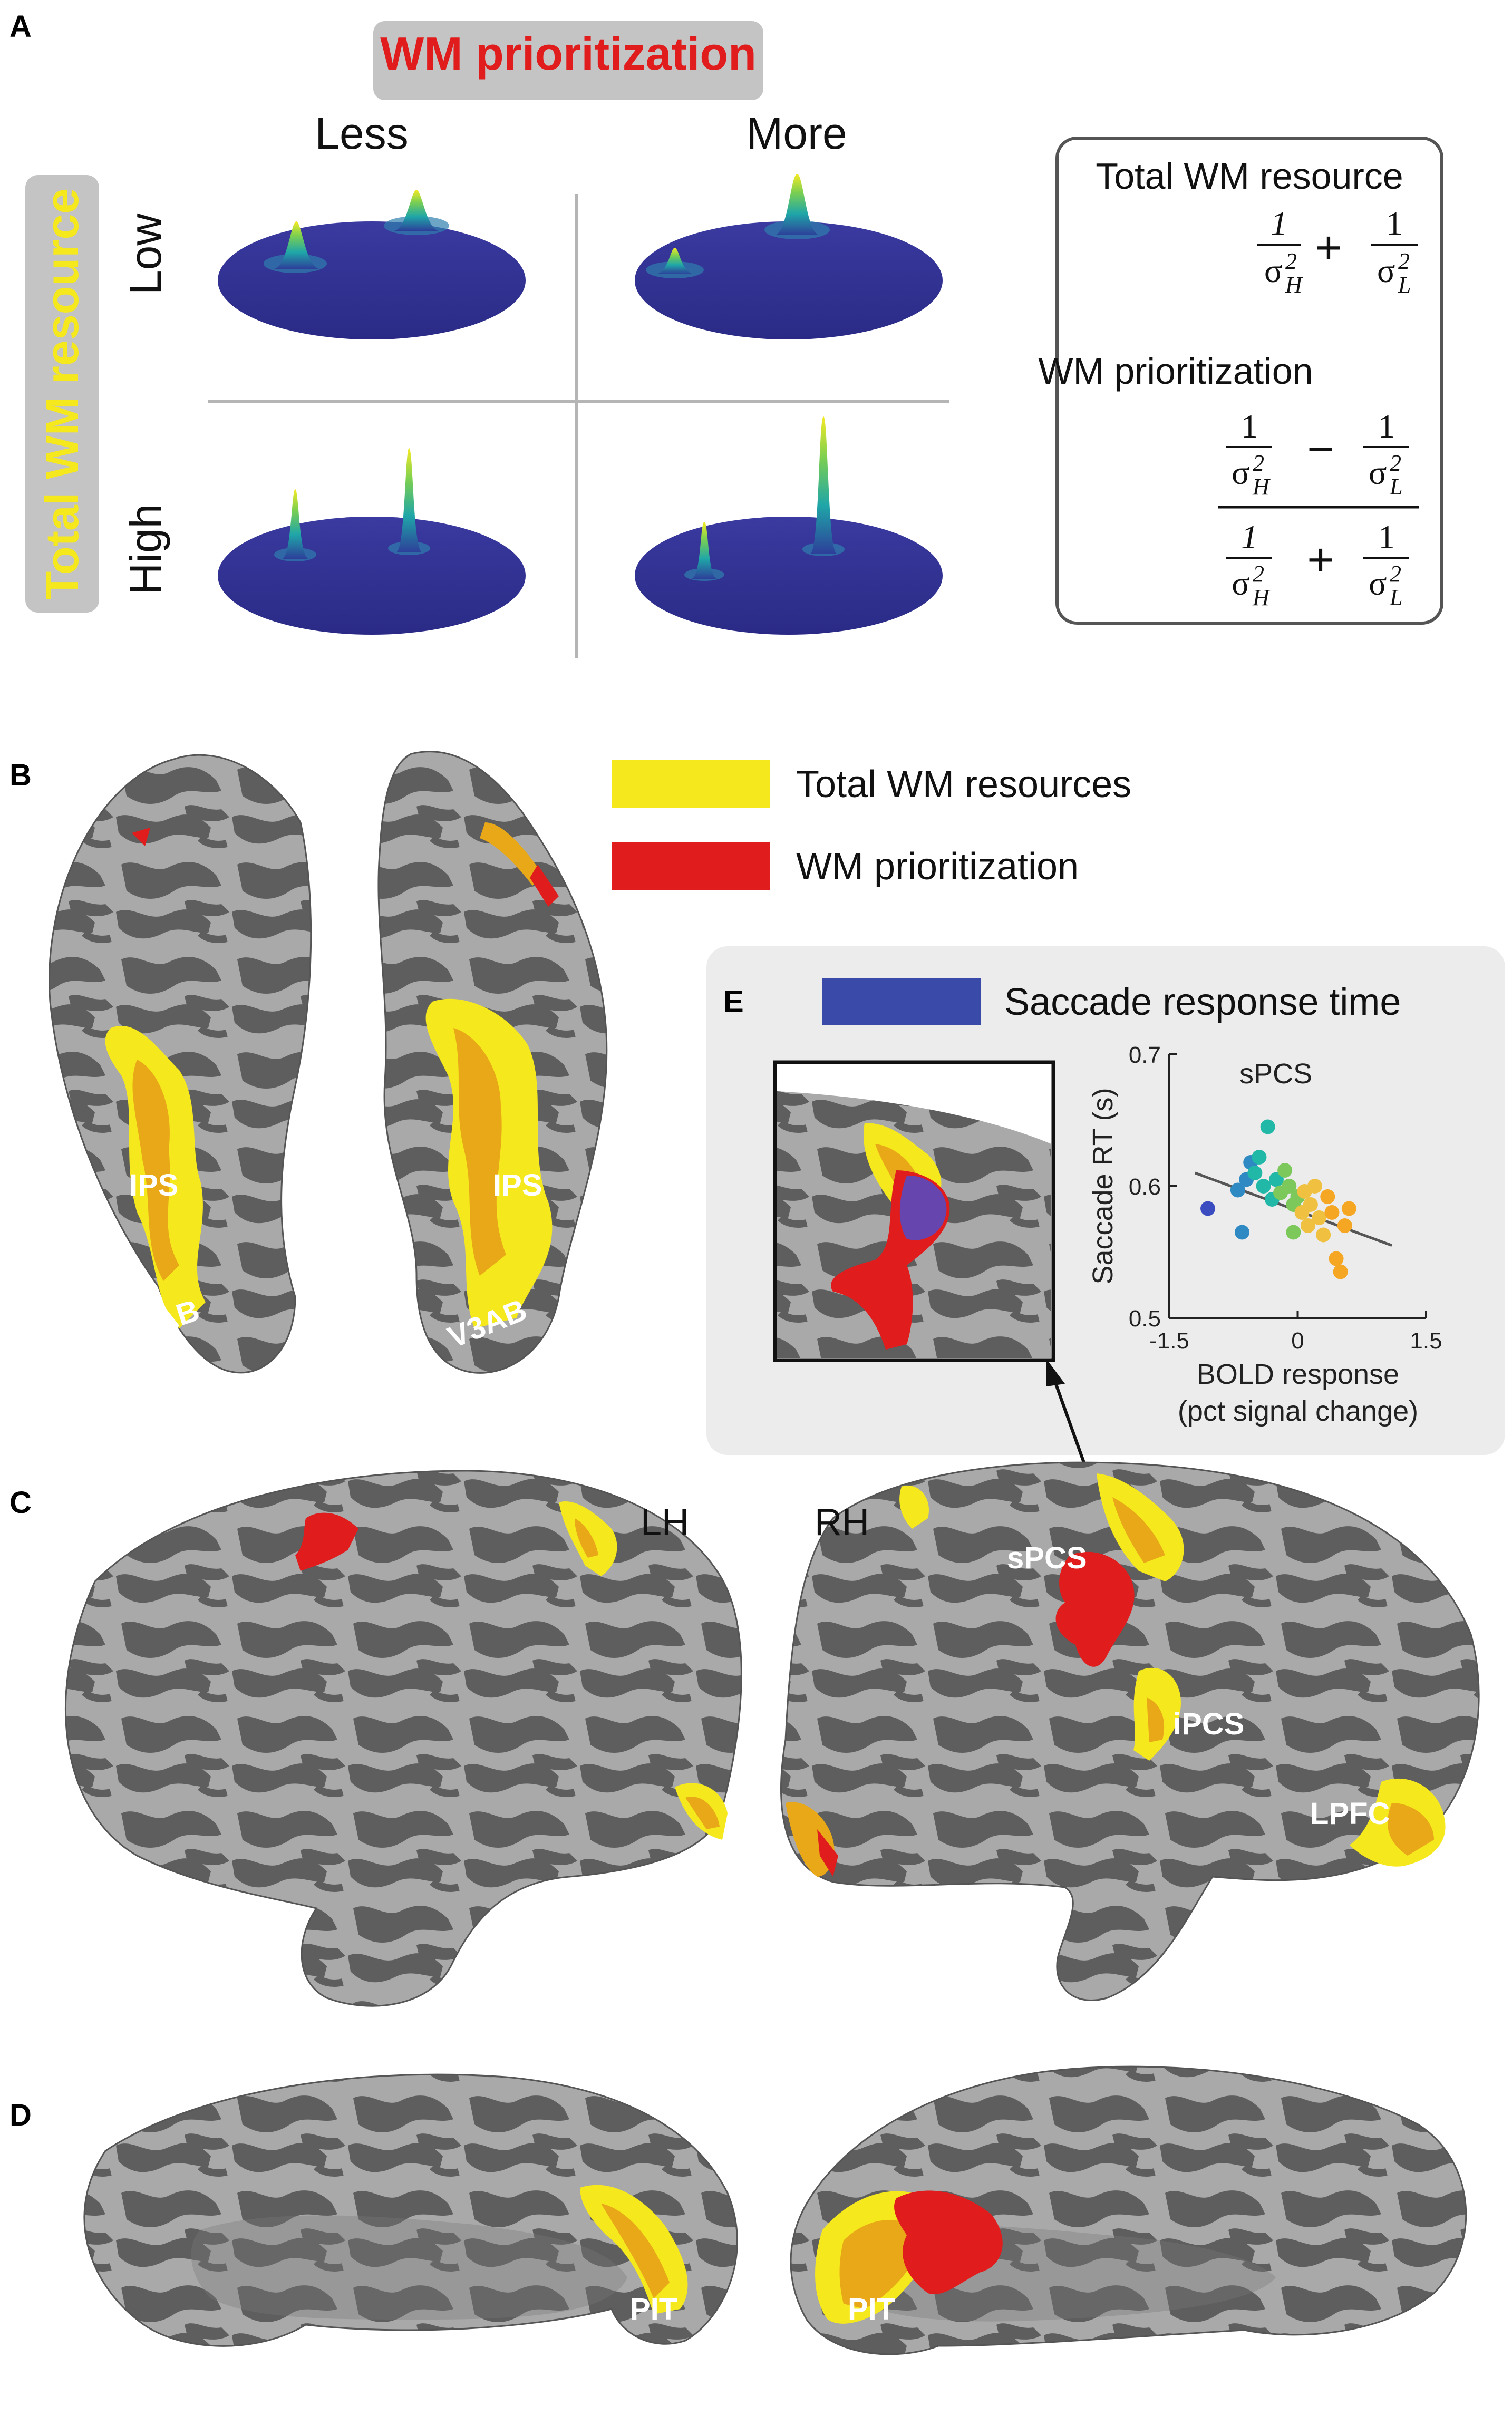 This screenshot has width=1512, height=2416. I want to click on wm-prioritization-header-box, so click(568, 60).